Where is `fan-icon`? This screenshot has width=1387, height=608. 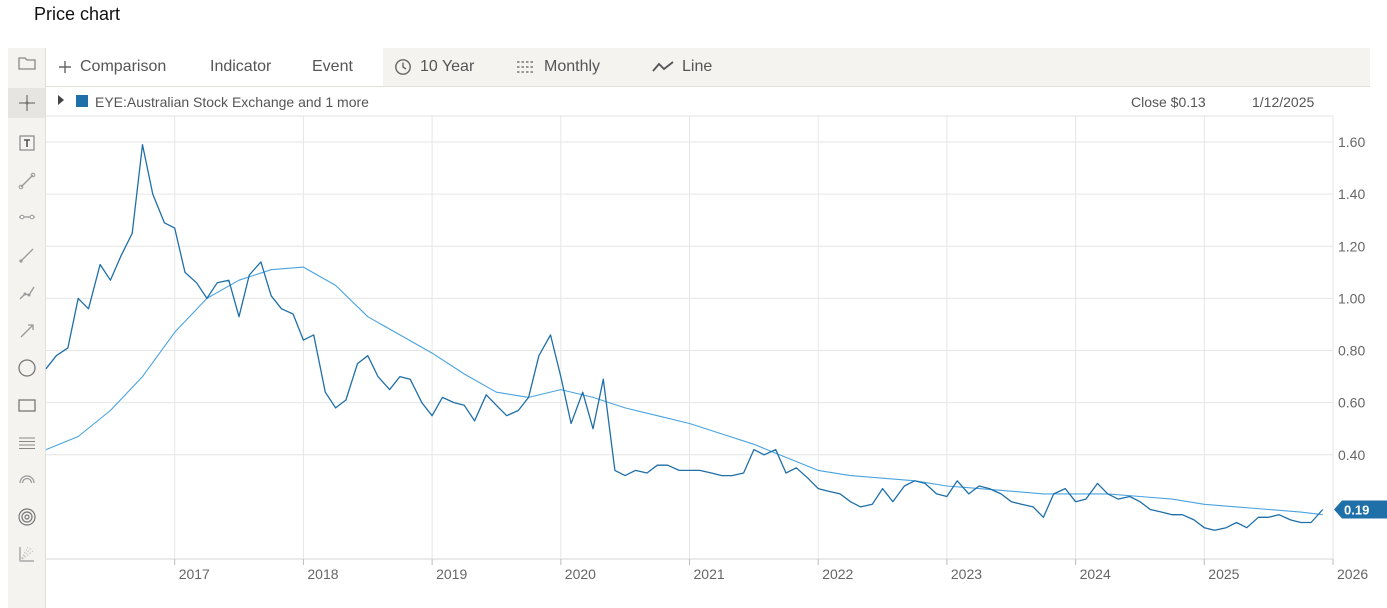 fan-icon is located at coordinates (26, 554).